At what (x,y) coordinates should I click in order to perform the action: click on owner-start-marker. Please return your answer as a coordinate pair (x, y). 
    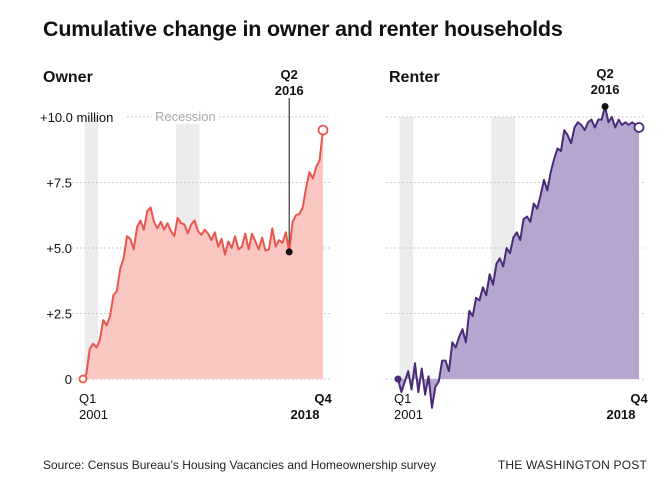
    Looking at the image, I should click on (83, 379).